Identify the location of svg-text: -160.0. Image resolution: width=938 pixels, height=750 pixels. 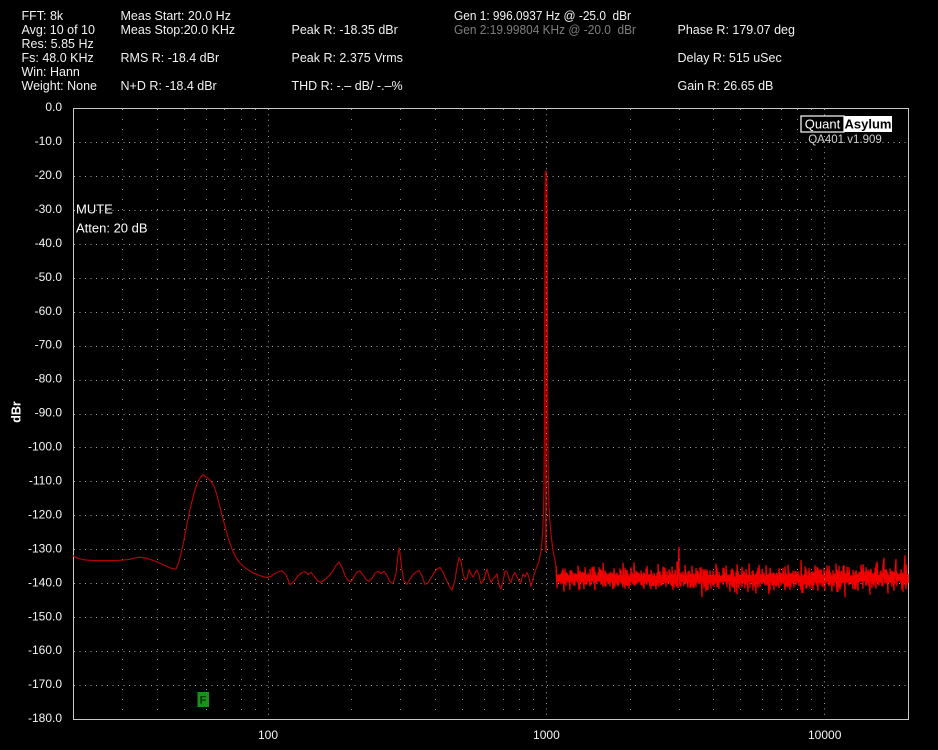
(45, 650).